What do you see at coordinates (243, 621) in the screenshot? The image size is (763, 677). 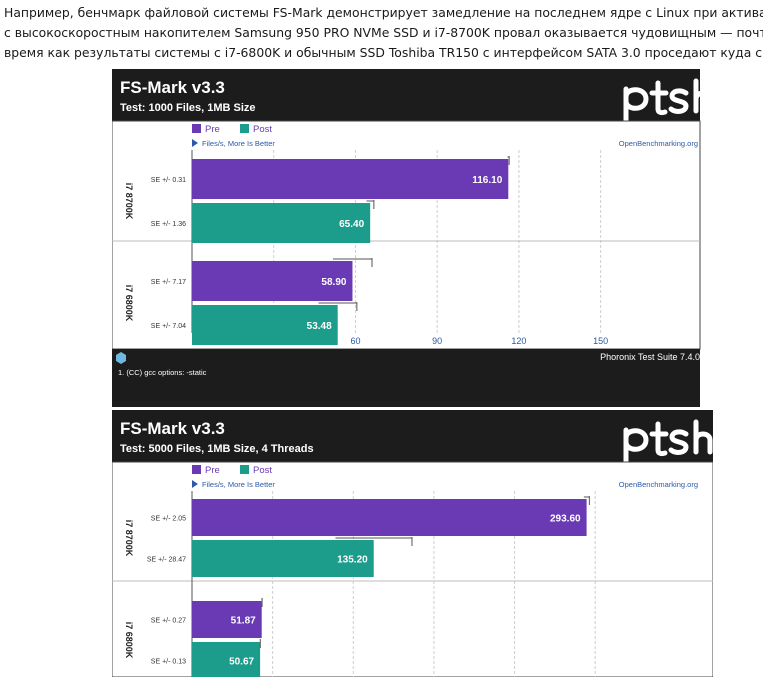 I see `bar-value-i7-6800k-pre: 51.87` at bounding box center [243, 621].